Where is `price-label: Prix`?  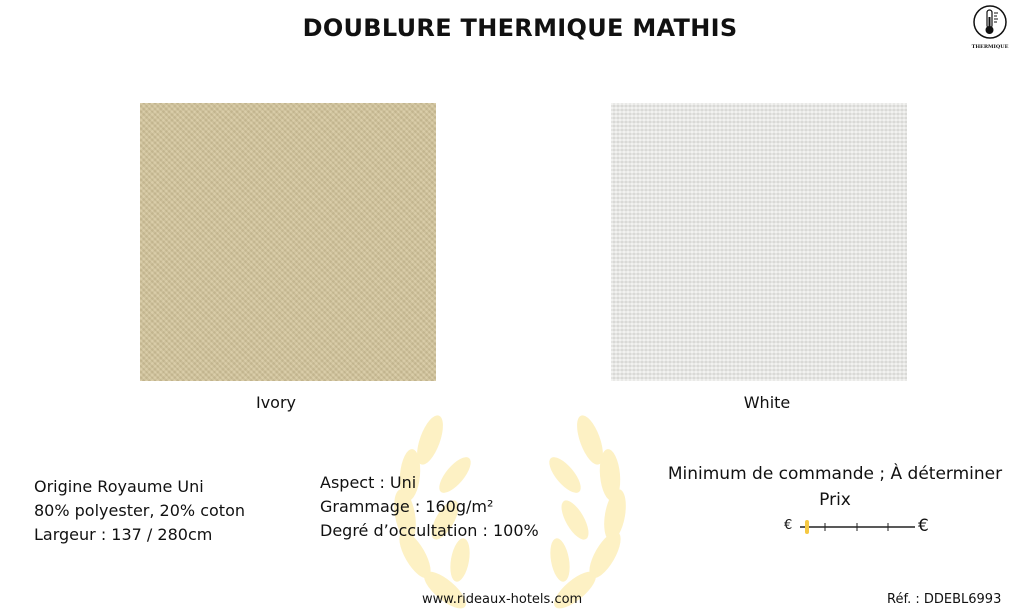
price-label: Prix is located at coordinates (835, 500).